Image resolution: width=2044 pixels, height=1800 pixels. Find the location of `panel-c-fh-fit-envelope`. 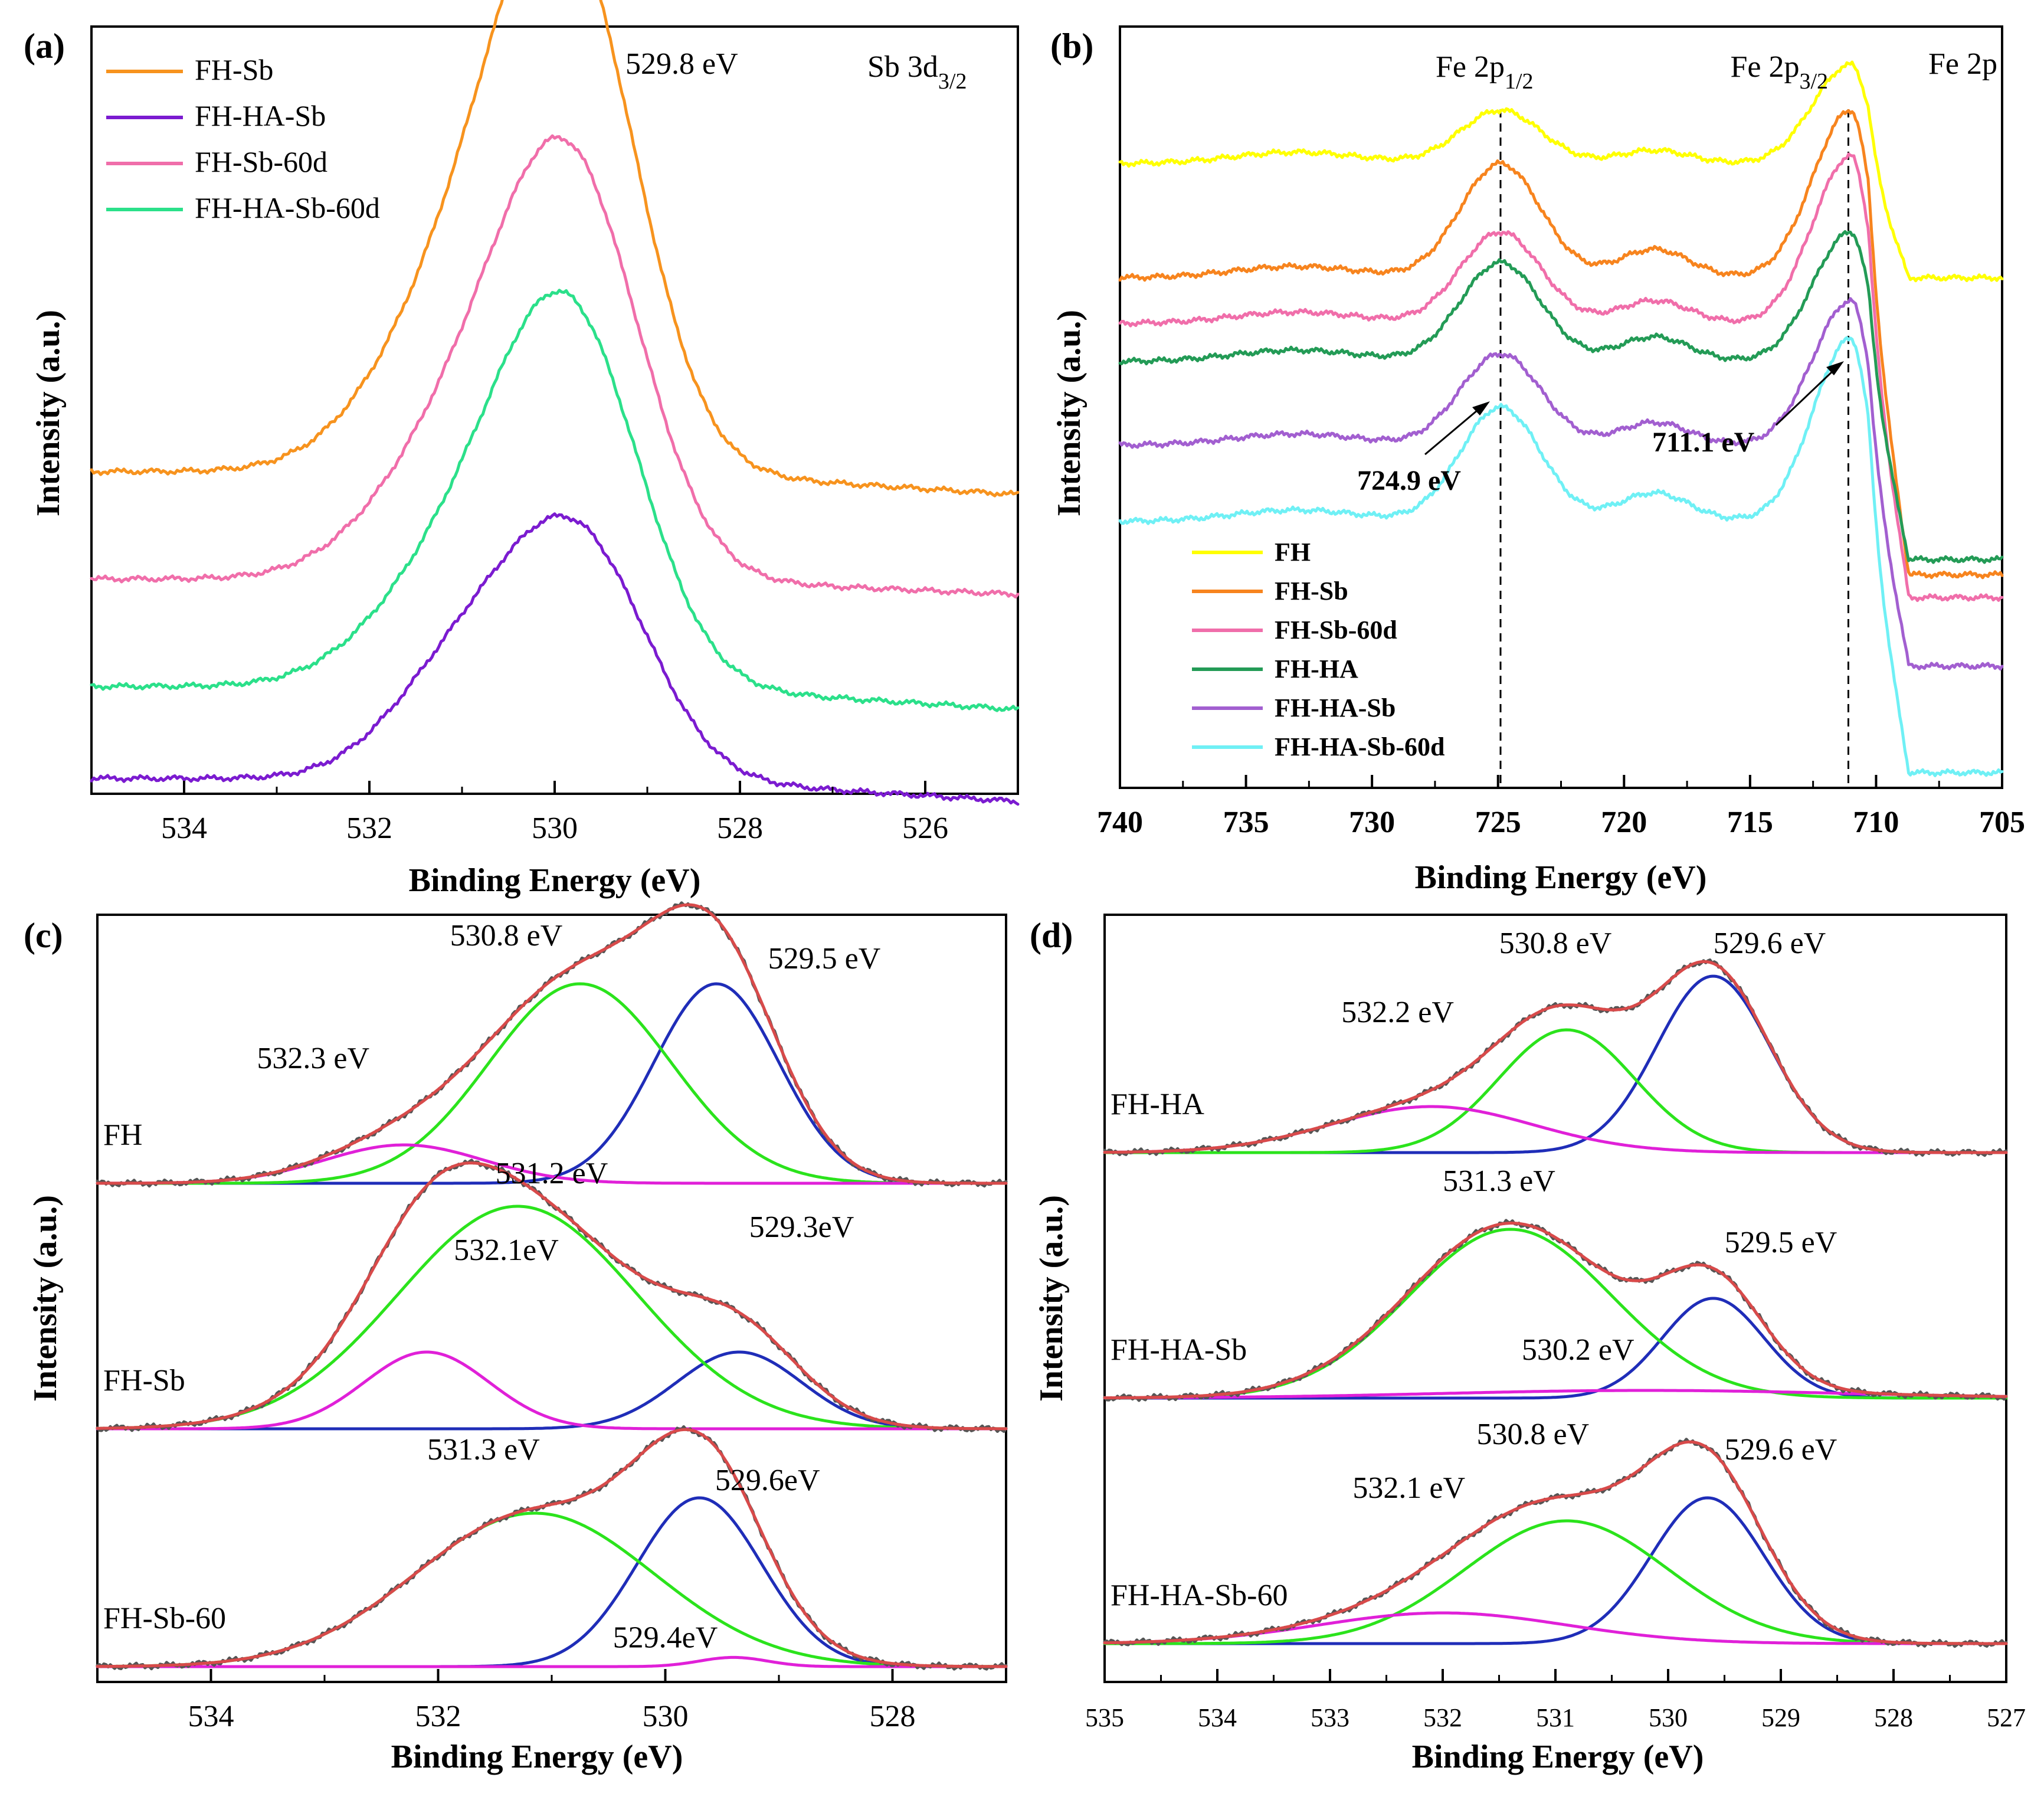

panel-c-fh-fit-envelope is located at coordinates (552, 1044).